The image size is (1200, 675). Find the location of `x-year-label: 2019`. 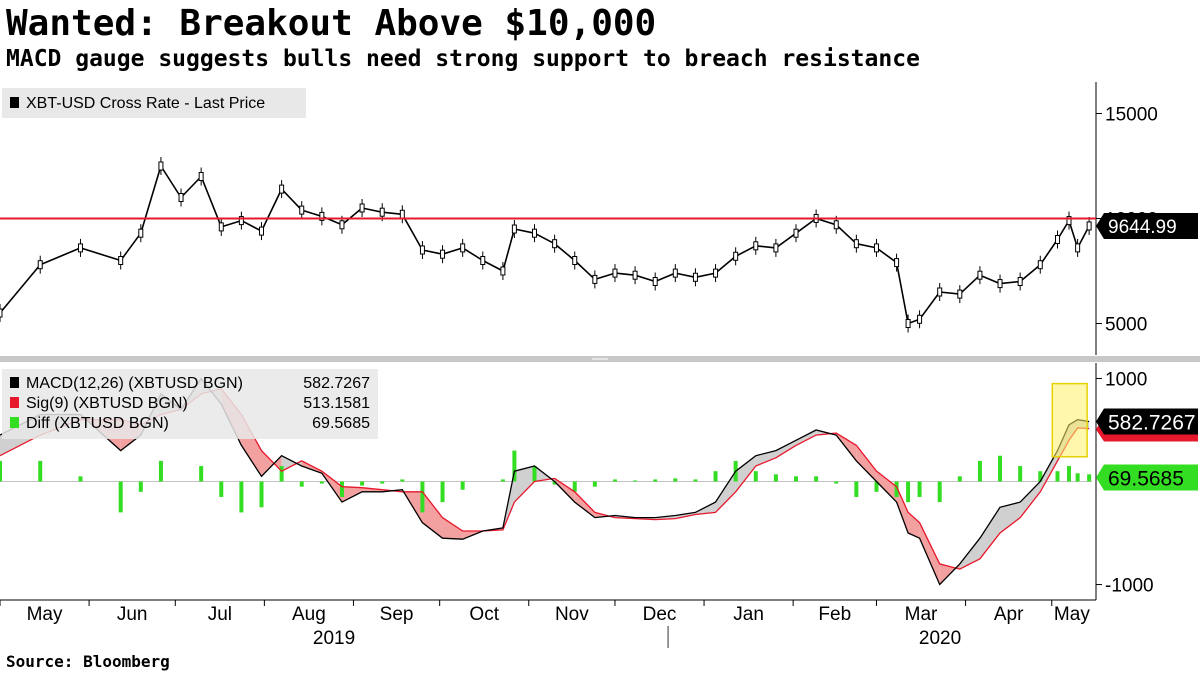

x-year-label: 2019 is located at coordinates (334, 638).